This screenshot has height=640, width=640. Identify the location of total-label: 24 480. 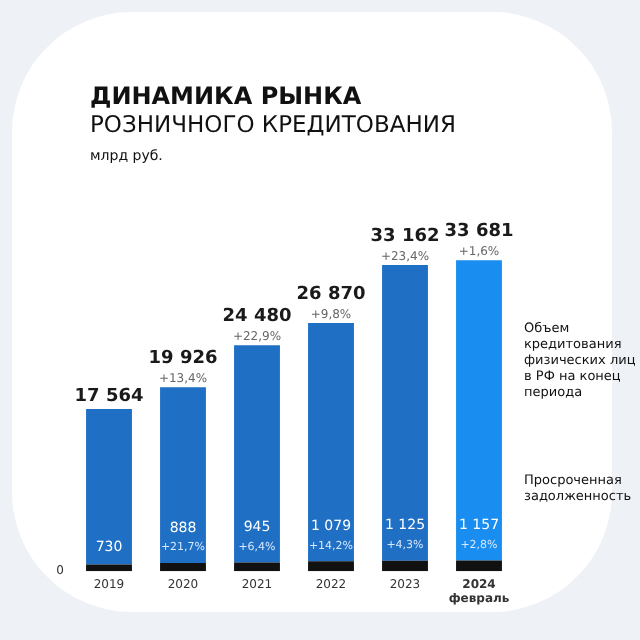
(257, 316).